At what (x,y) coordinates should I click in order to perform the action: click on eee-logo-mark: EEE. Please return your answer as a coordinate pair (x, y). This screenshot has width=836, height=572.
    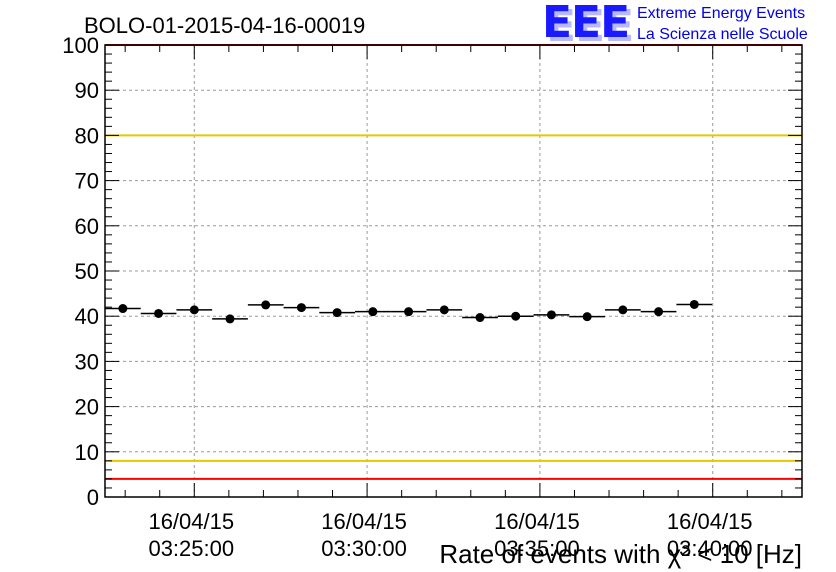
    Looking at the image, I should click on (585, 24).